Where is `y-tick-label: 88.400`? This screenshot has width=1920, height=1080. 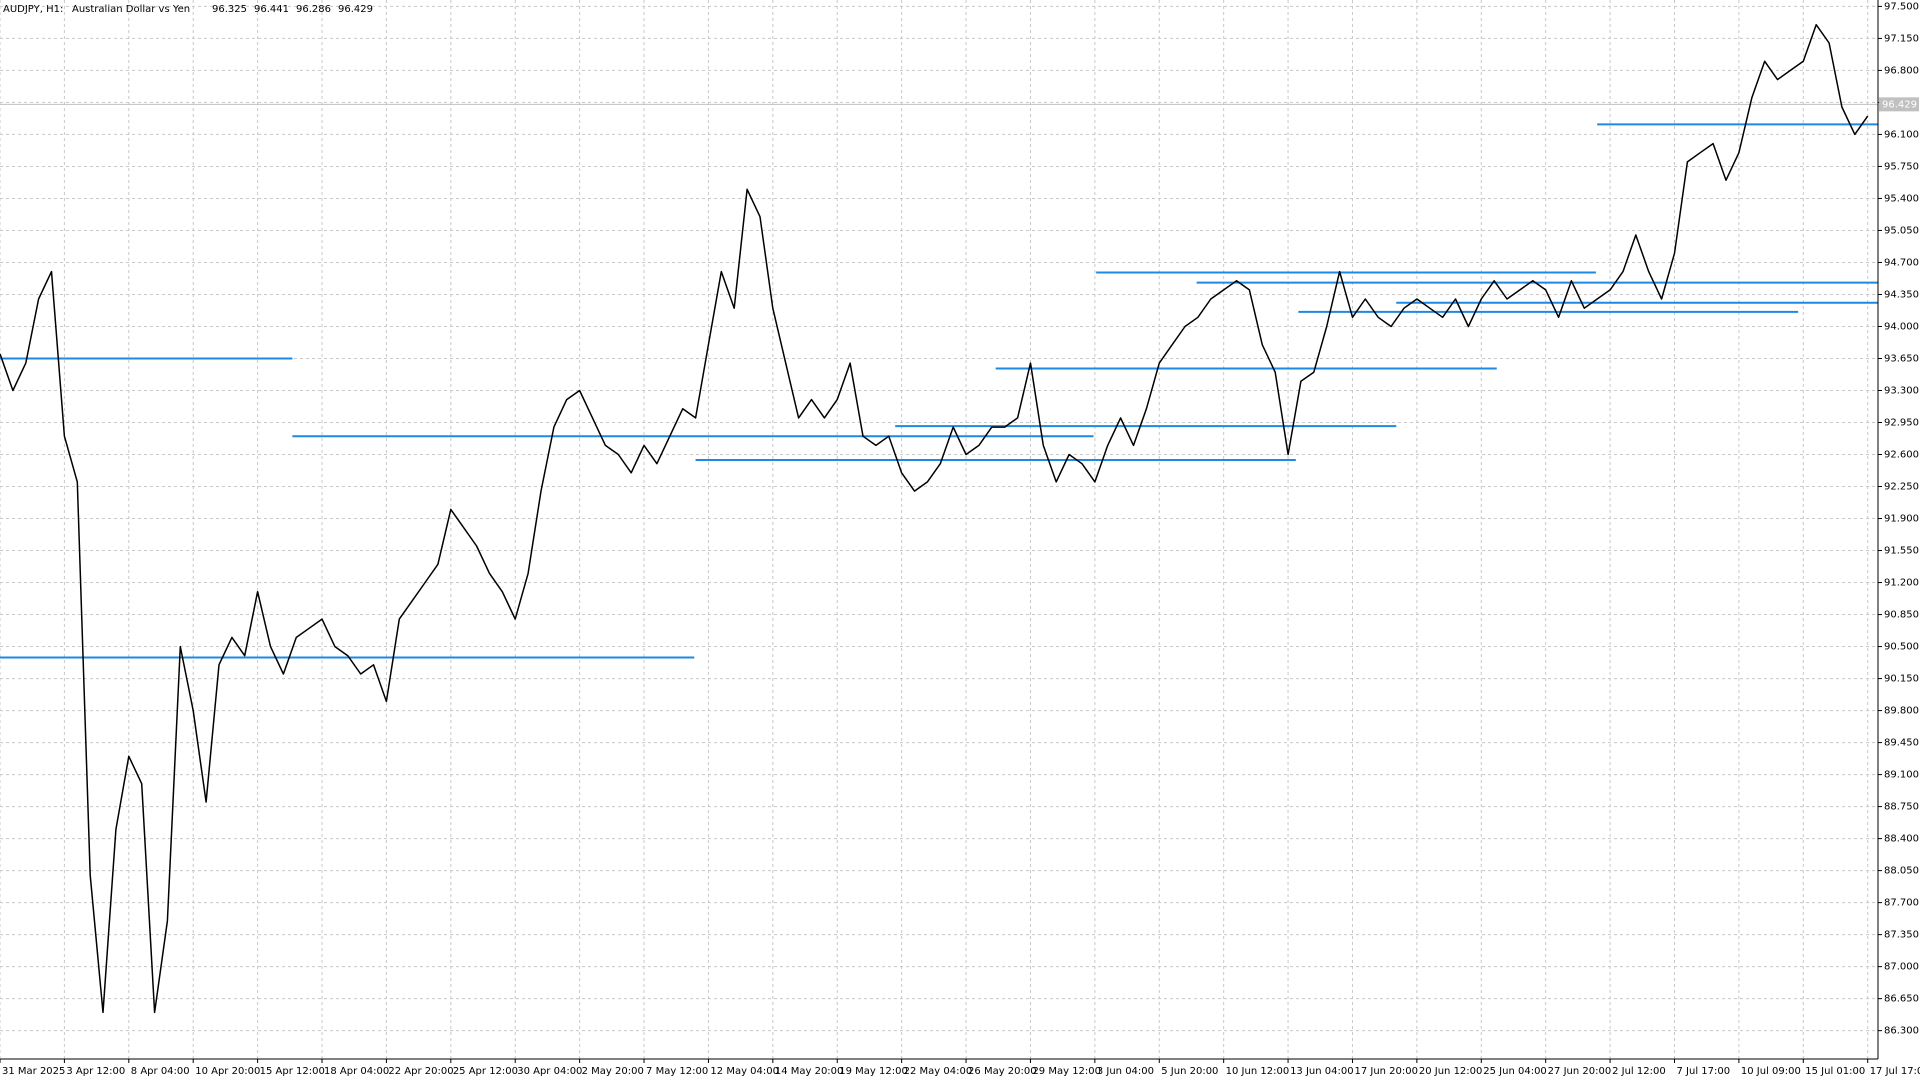 y-tick-label: 88.400 is located at coordinates (1901, 839).